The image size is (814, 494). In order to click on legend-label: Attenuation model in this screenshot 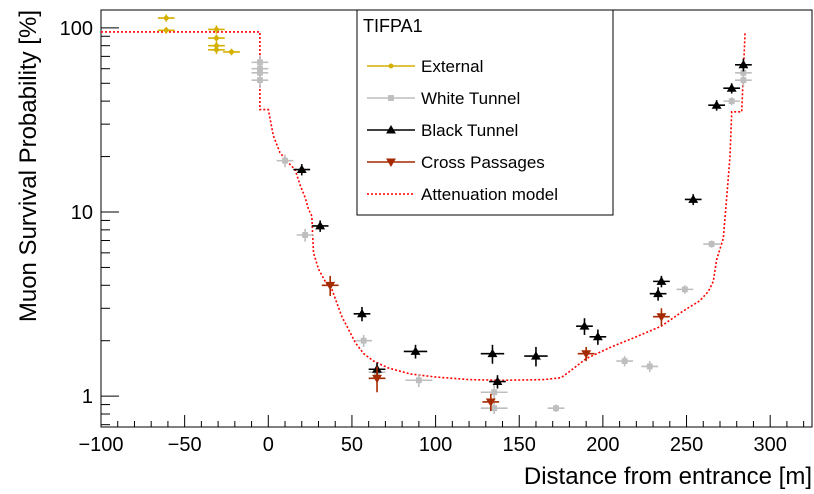, I will do `click(489, 194)`.